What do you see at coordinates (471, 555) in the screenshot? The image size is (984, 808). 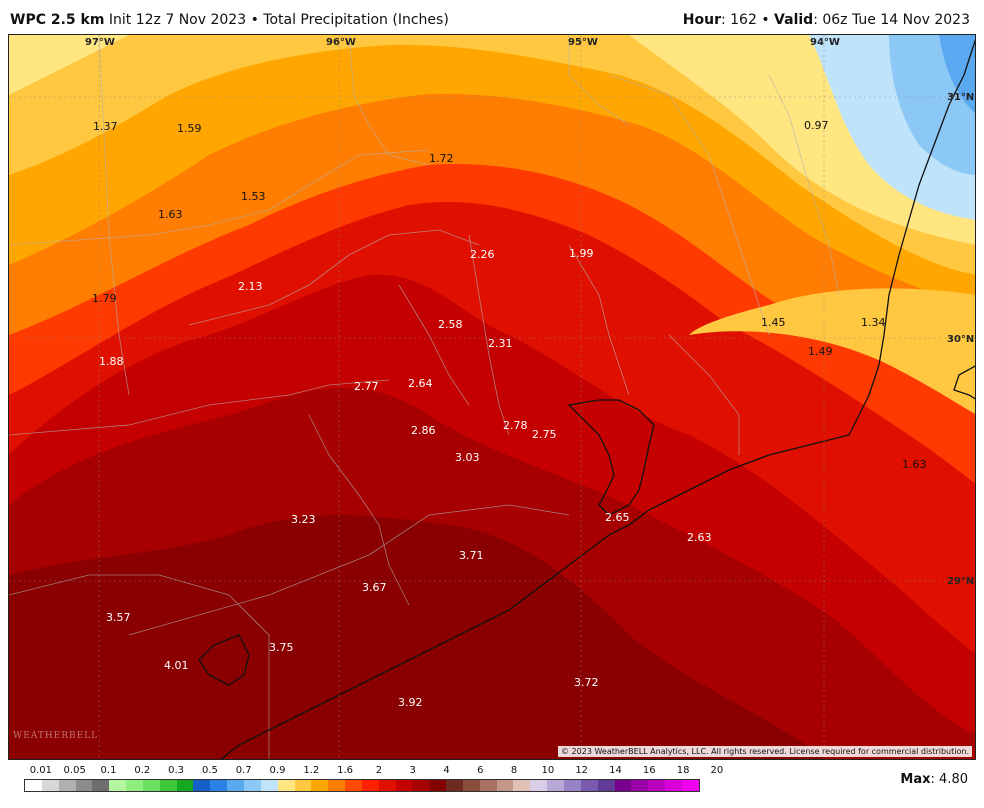 I see `precip-value: 3.71` at bounding box center [471, 555].